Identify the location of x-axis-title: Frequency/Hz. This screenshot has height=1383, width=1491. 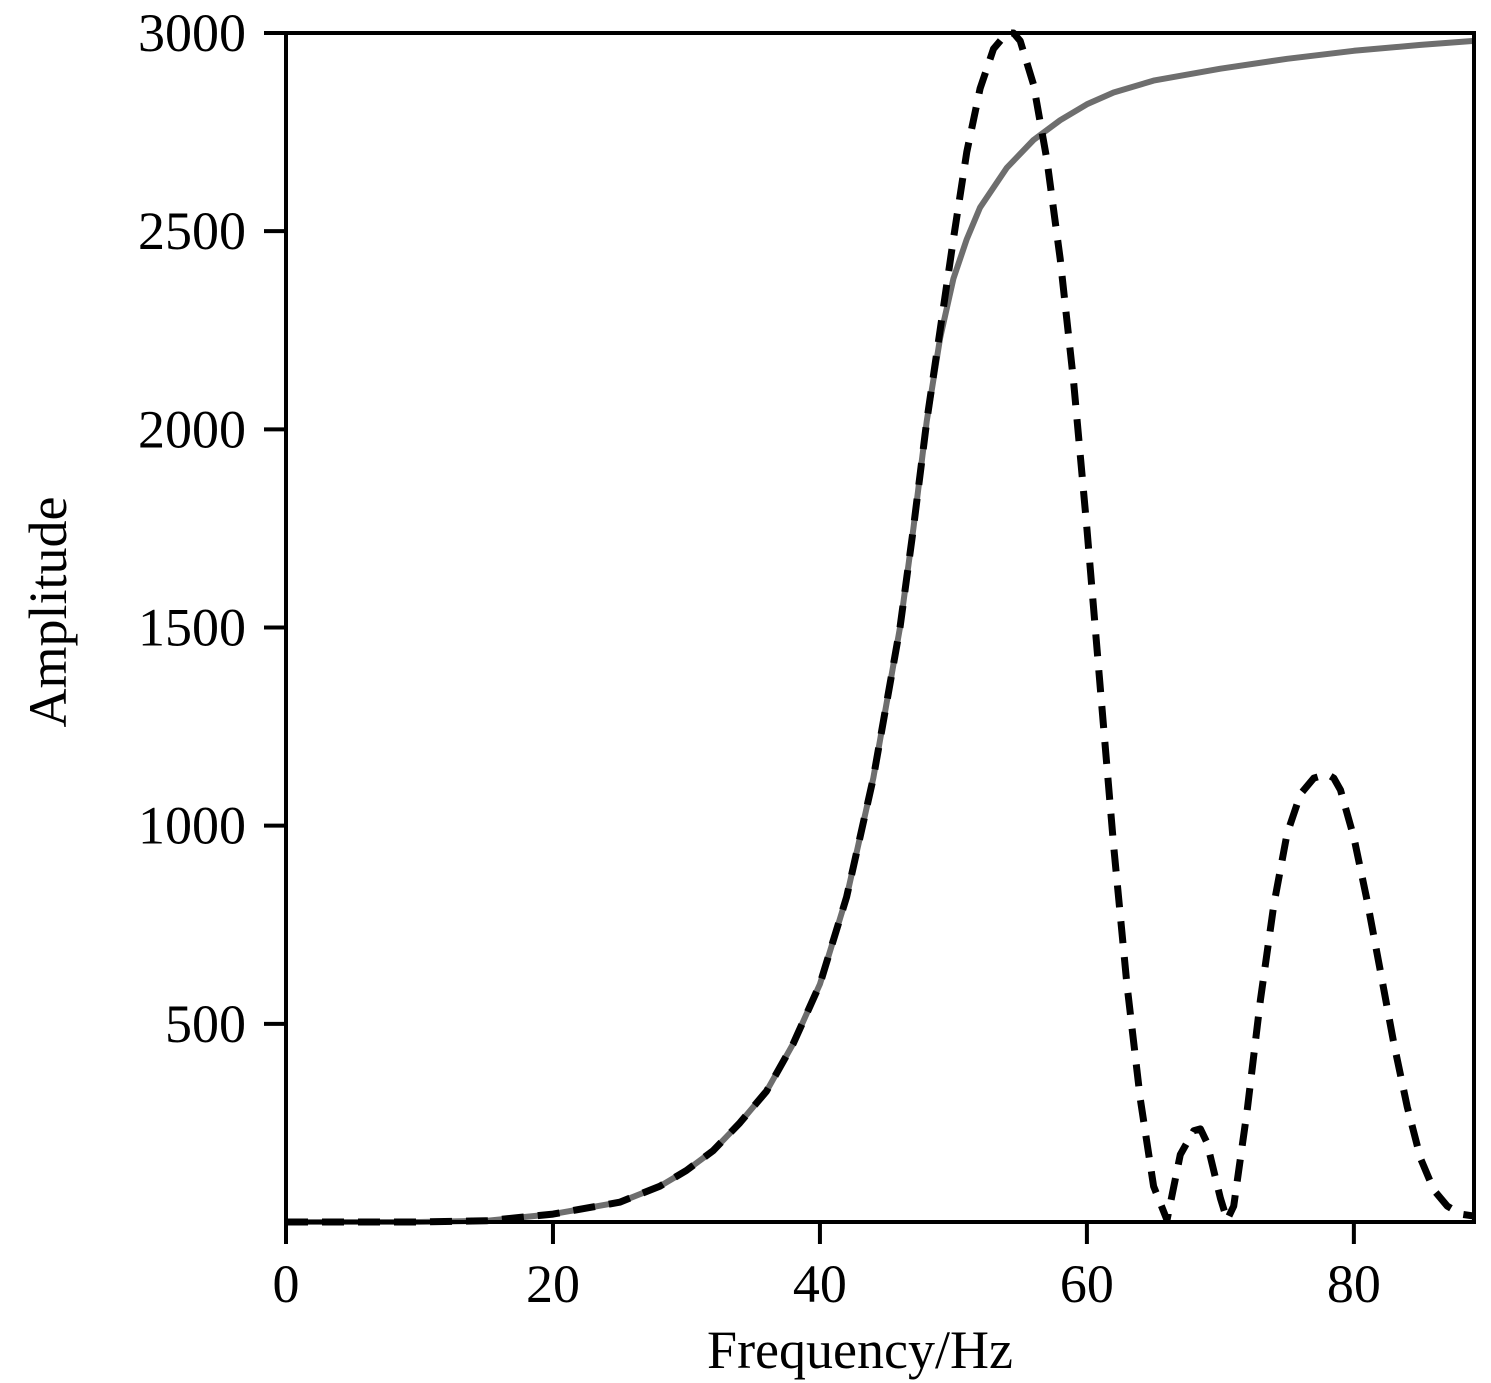
(860, 1350).